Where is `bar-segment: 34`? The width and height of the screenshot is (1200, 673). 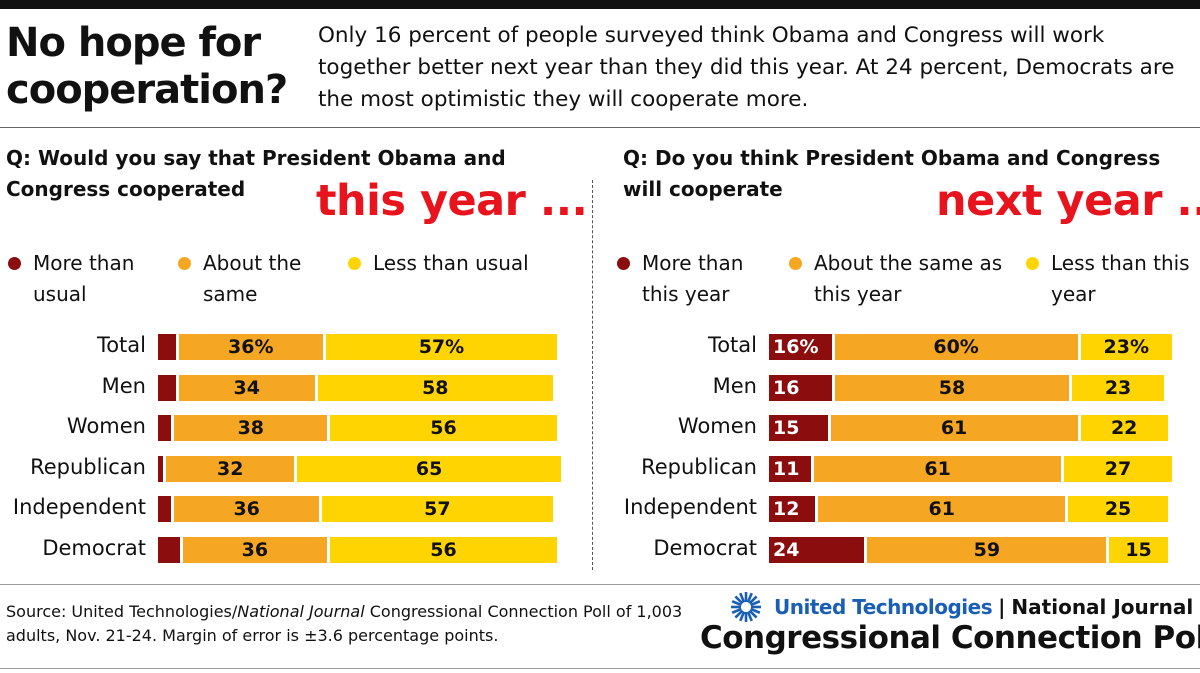 bar-segment: 34 is located at coordinates (248, 387).